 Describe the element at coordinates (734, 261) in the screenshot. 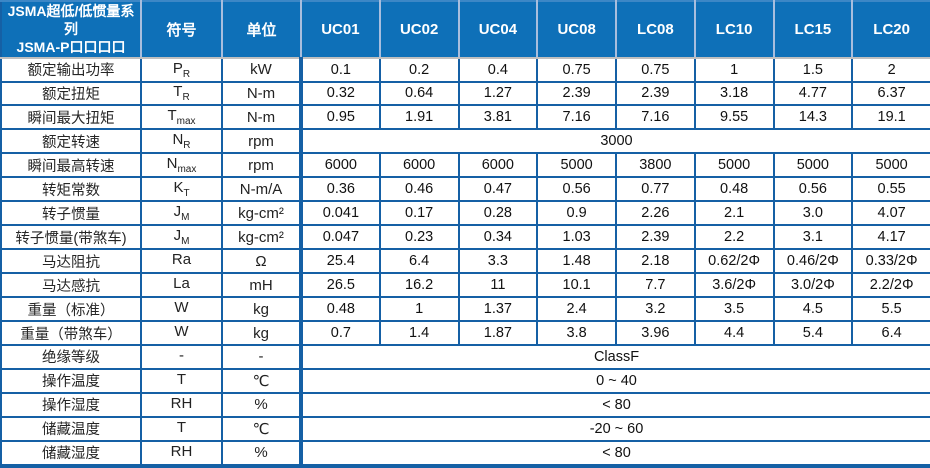

I see `value-cell: 0.62/2Φ` at that location.